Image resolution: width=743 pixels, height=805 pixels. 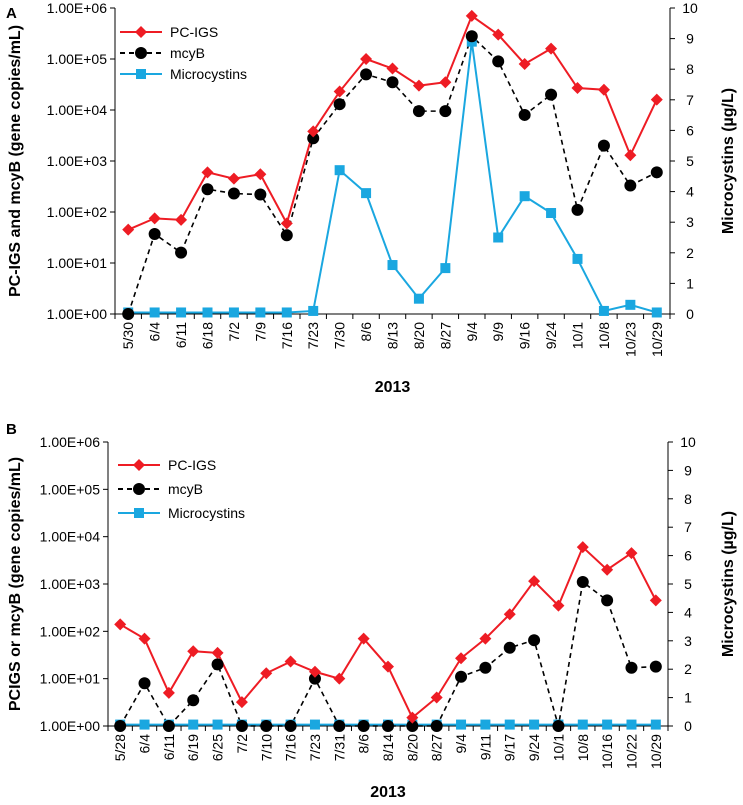 I want to click on panel-b-right-axis-title: Microcystins (µg/L), so click(x=728, y=584).